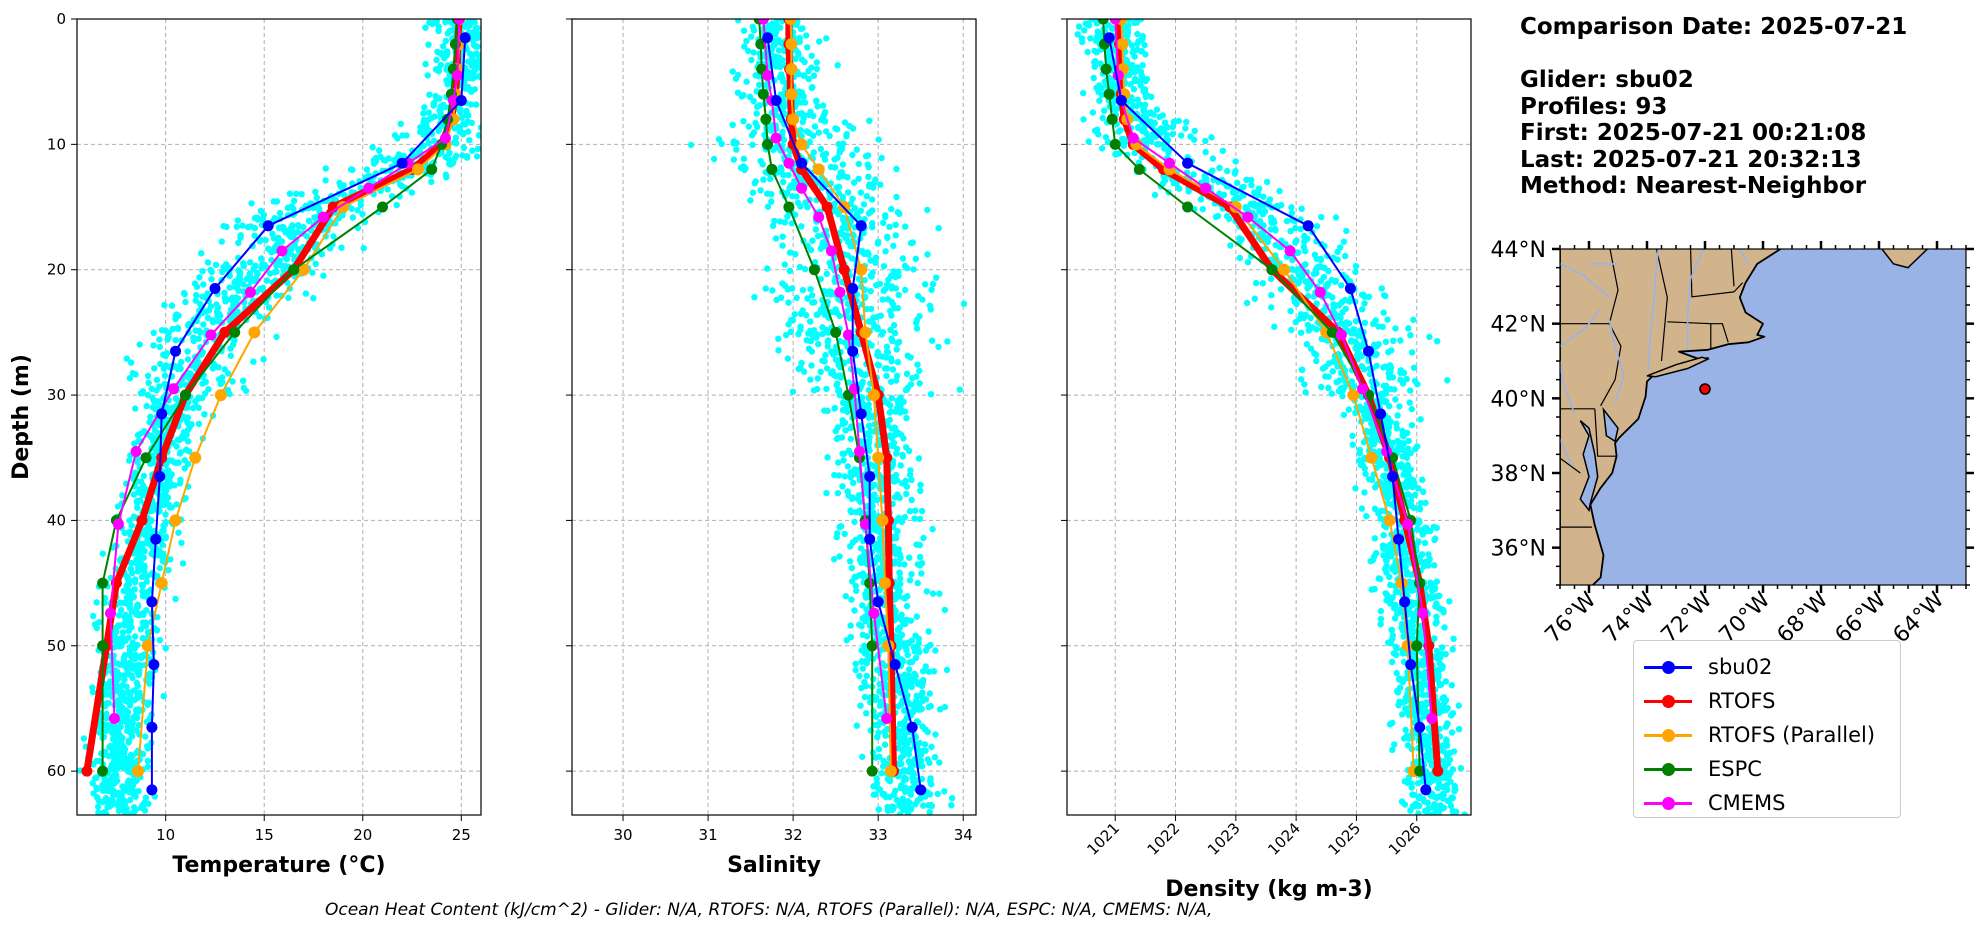 This screenshot has height=934, width=1979. I want to click on series-line, so click(841, 395).